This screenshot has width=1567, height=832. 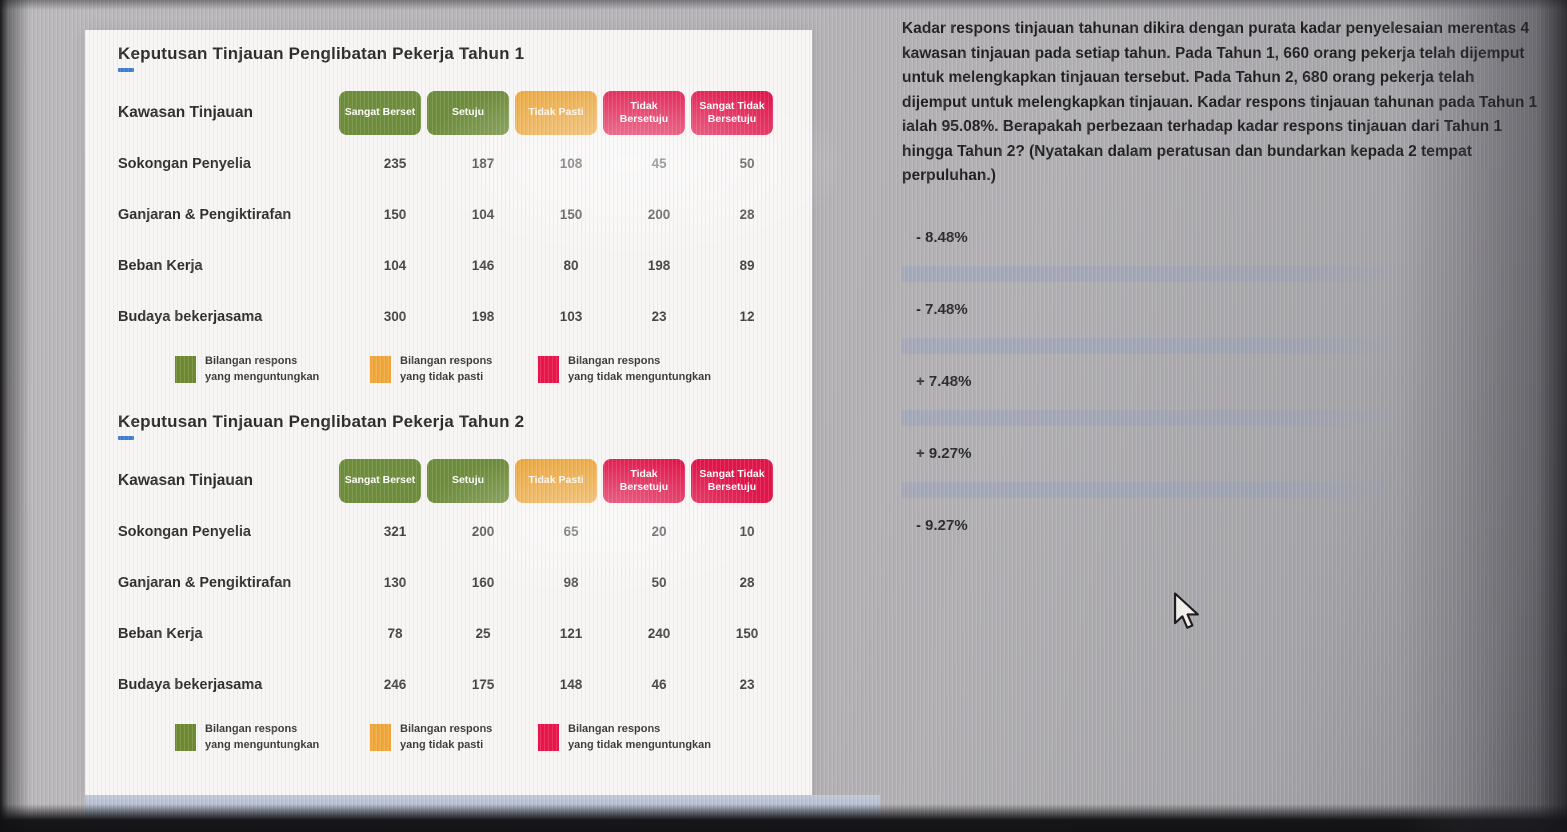 What do you see at coordinates (571, 582) in the screenshot?
I see `table-cell: 98` at bounding box center [571, 582].